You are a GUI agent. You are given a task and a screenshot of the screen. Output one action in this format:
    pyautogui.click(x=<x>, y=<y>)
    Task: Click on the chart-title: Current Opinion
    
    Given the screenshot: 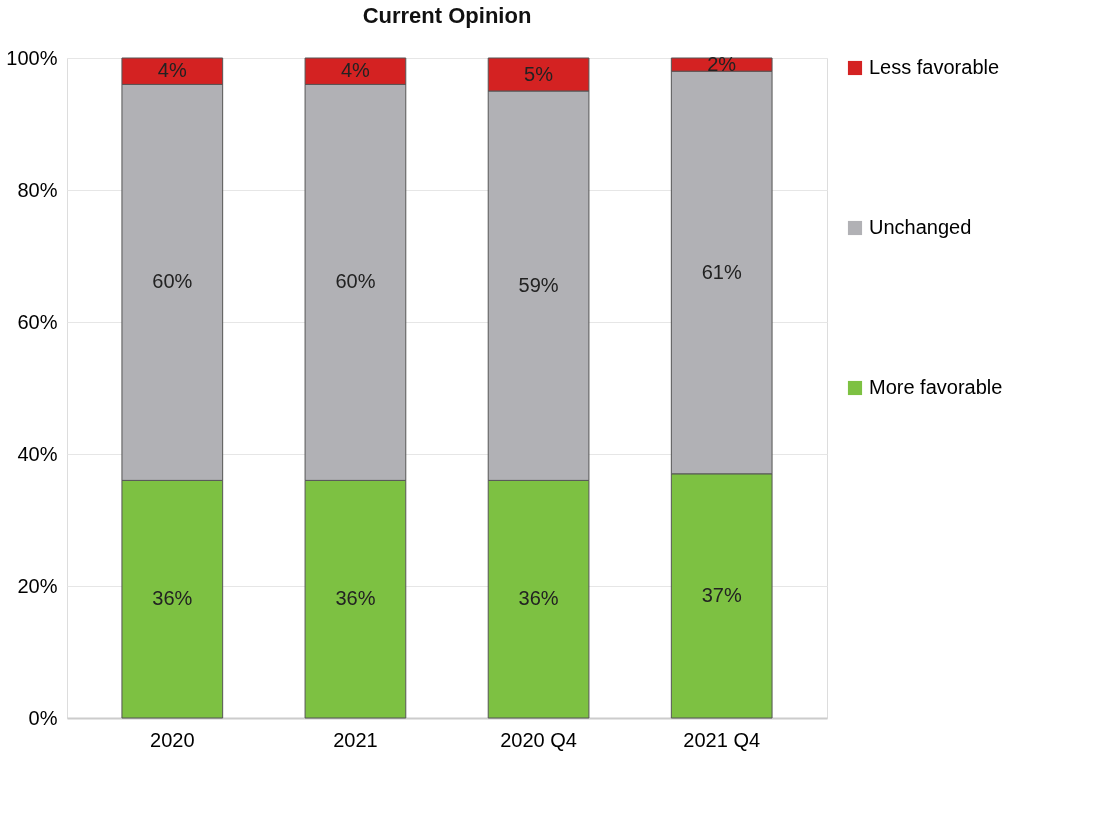 What is the action you would take?
    pyautogui.click(x=447, y=15)
    